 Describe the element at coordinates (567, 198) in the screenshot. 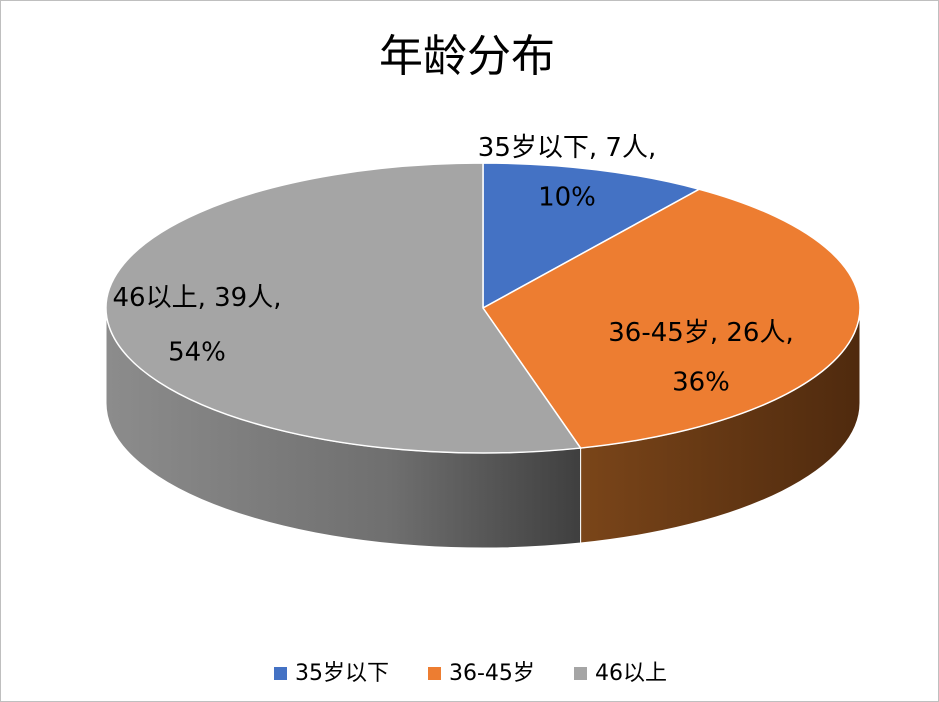

I see `data-label-percentage: 10%` at that location.